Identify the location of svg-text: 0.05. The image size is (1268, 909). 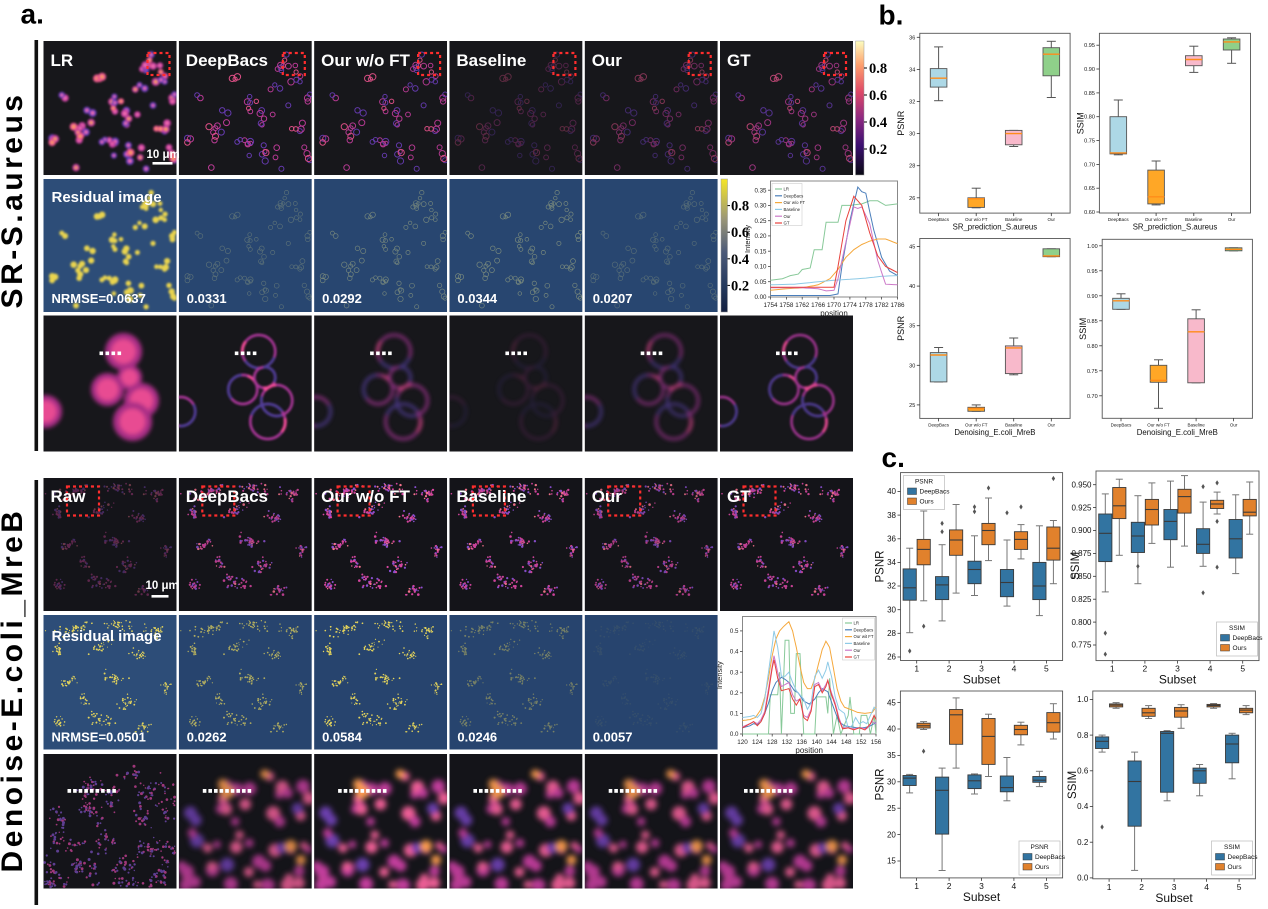
(760, 282).